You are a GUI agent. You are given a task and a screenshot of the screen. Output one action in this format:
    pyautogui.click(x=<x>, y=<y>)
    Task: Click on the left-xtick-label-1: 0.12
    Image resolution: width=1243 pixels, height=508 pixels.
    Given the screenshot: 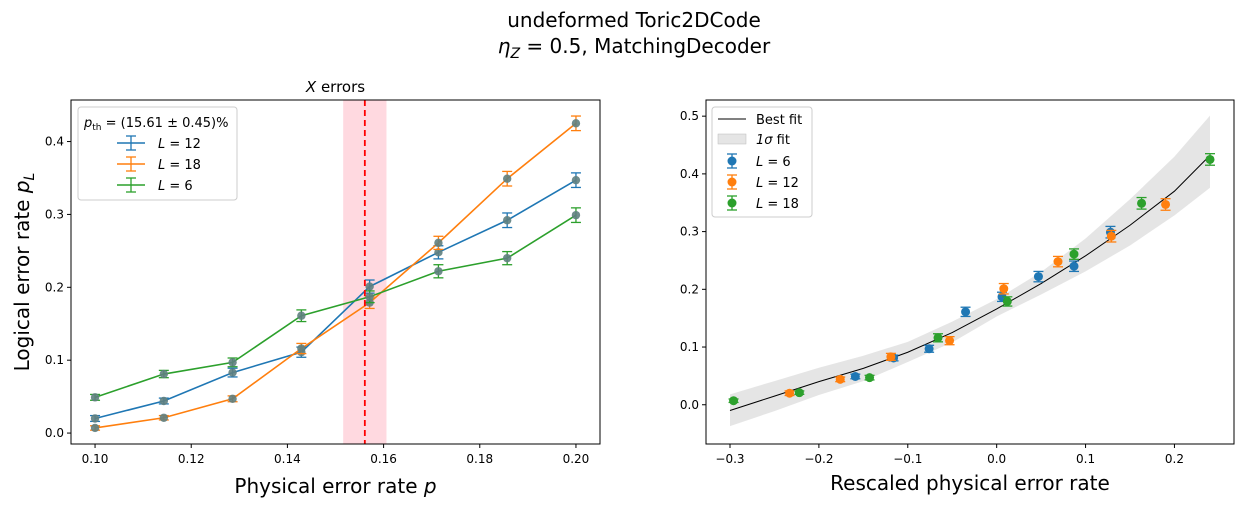 What is the action you would take?
    pyautogui.click(x=191, y=459)
    